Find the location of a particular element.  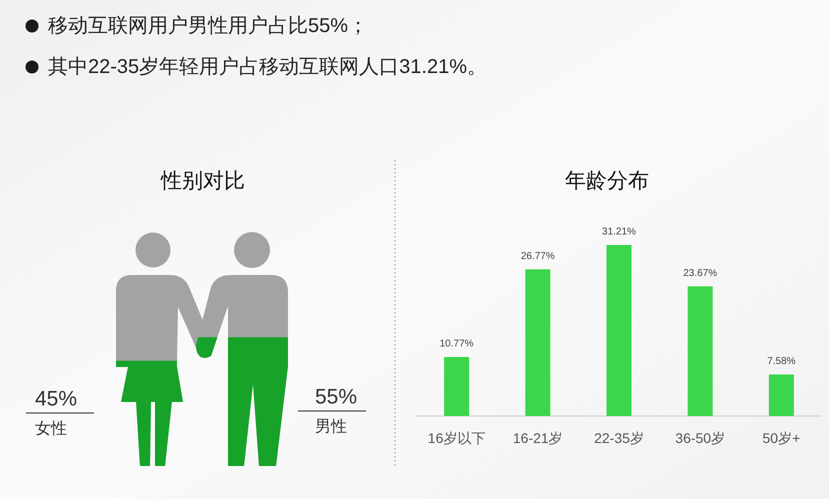

annotation: 其中22-35岁年轻用户占移动互联网人口31.21%。 is located at coordinates (267, 67).